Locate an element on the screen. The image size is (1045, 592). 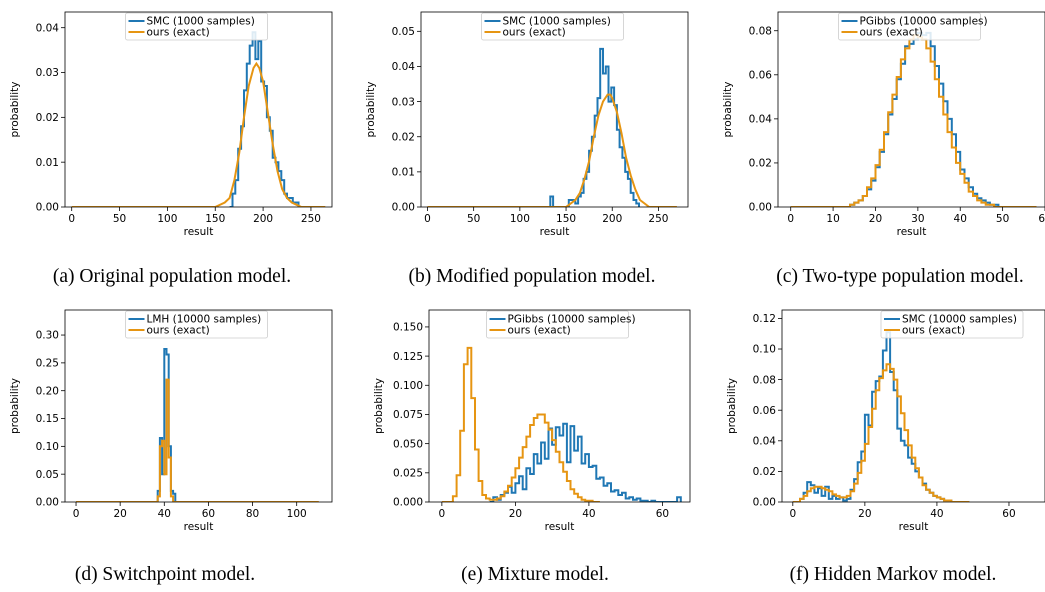
x-tick-label-f-2: 40 is located at coordinates (936, 514).